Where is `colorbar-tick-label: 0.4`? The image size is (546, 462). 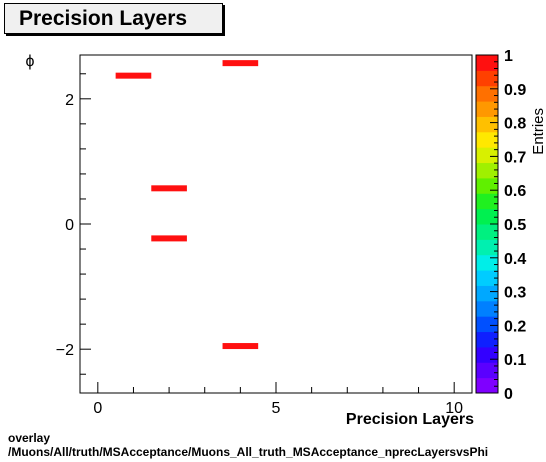 colorbar-tick-label: 0.4 is located at coordinates (515, 259).